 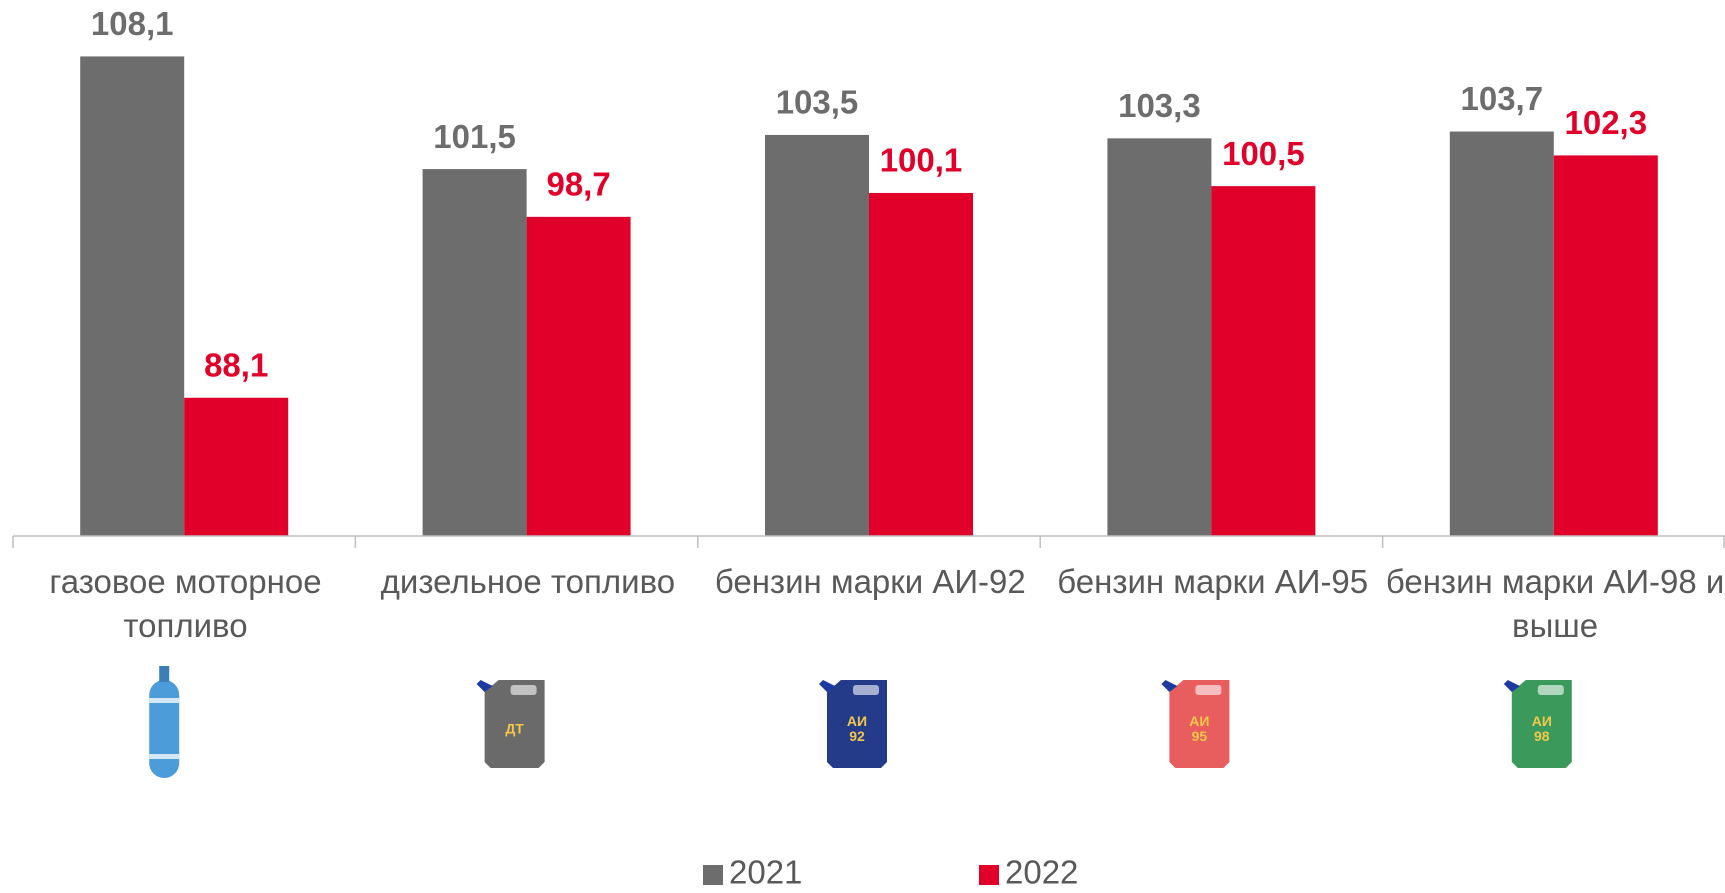 I want to click on value-label: 103,3, so click(x=1159, y=105).